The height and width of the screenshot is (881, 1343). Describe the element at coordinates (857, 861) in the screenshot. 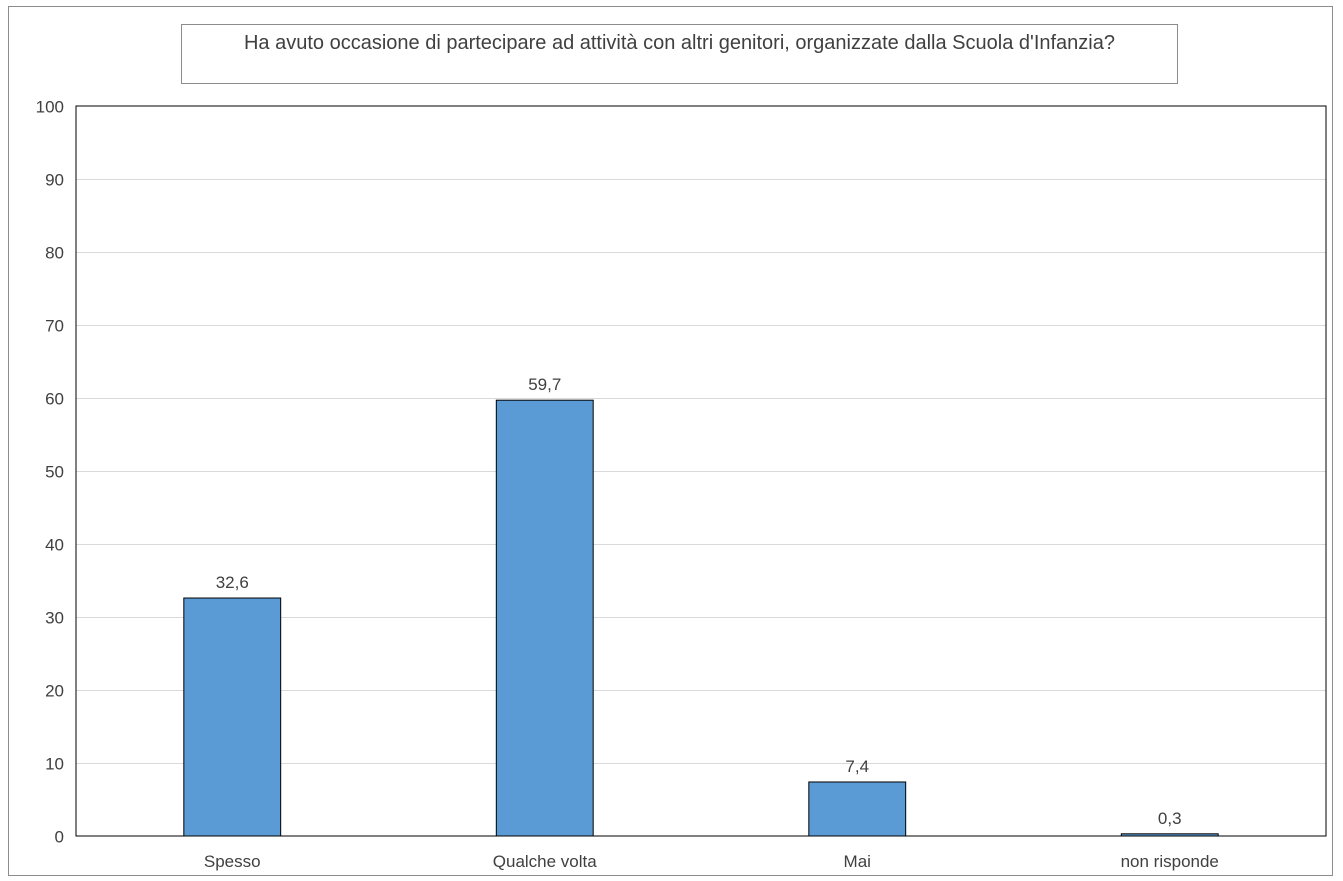

I see `x-tick-label: Mai` at that location.